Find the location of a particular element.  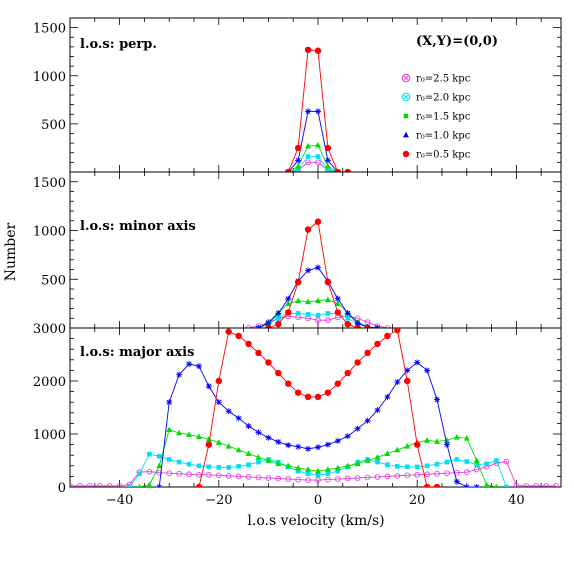

panel-label: l.o.s: major axis is located at coordinates (137, 352).